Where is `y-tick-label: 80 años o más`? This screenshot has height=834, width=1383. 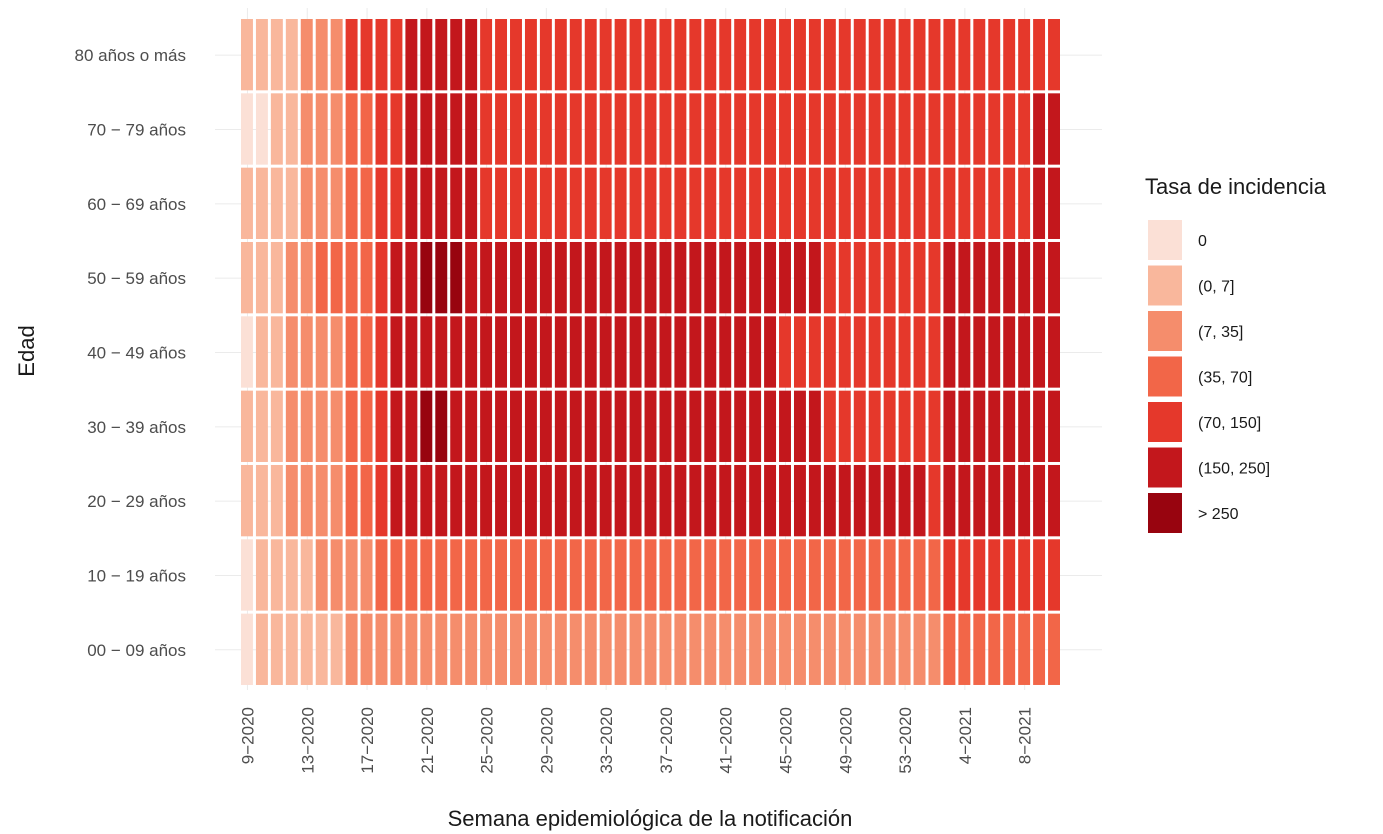 y-tick-label: 80 años o más is located at coordinates (130, 55).